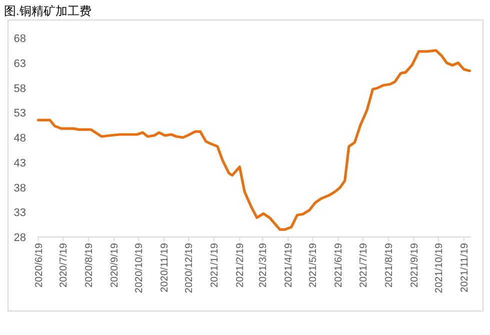  I want to click on y-tick-label: 33, so click(20, 213).